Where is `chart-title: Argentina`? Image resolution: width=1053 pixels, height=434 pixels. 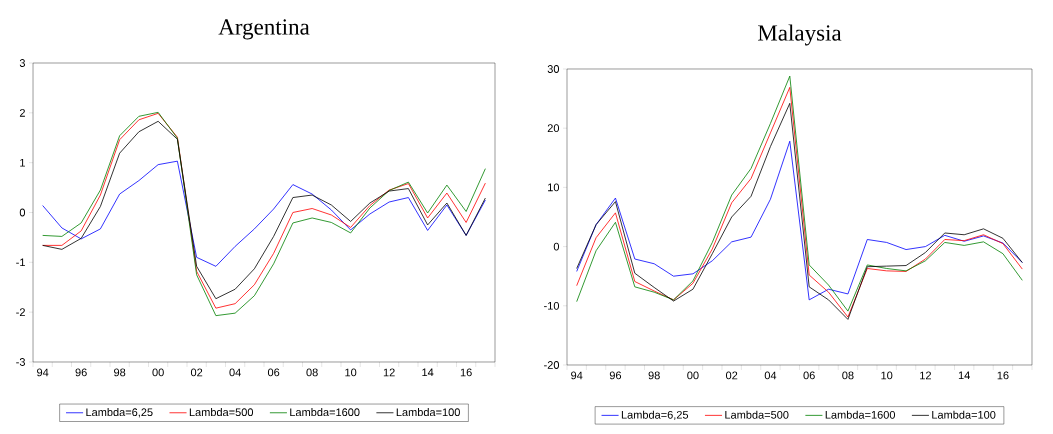 chart-title: Argentina is located at coordinates (264, 29).